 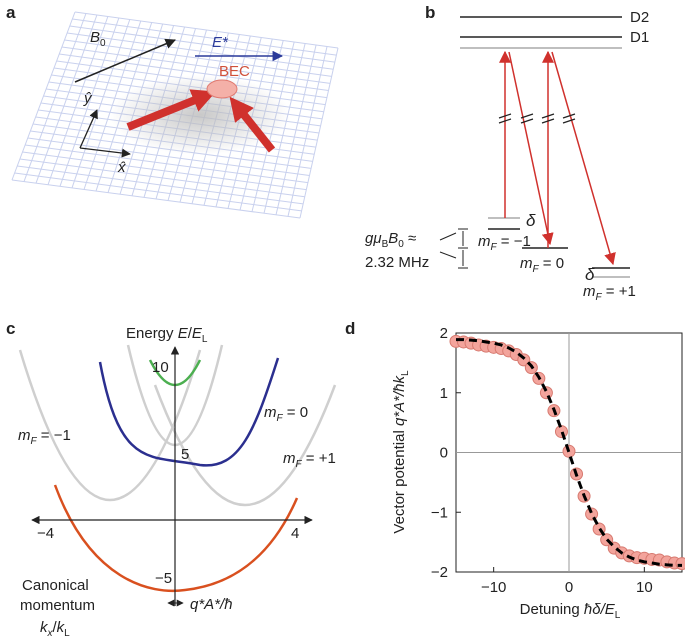 I want to click on x-axis-title: Detuning ħδ/EL, so click(x=570, y=611).